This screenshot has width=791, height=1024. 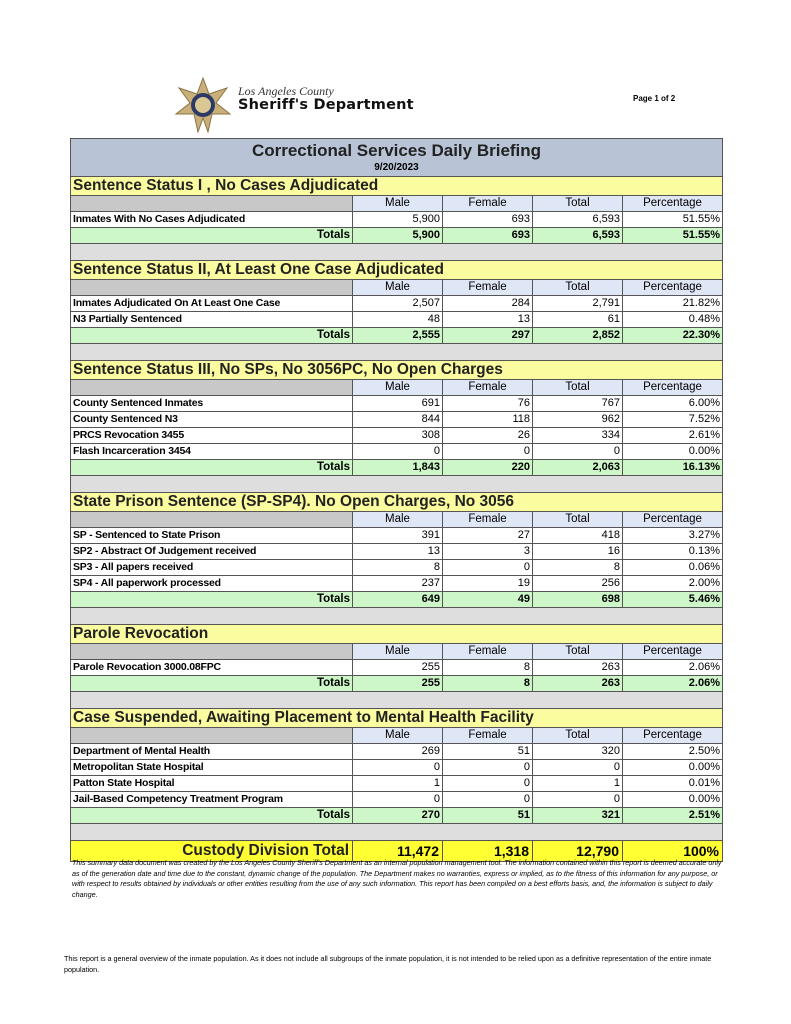 What do you see at coordinates (396, 634) in the screenshot?
I see `section-header: Parole Revocation` at bounding box center [396, 634].